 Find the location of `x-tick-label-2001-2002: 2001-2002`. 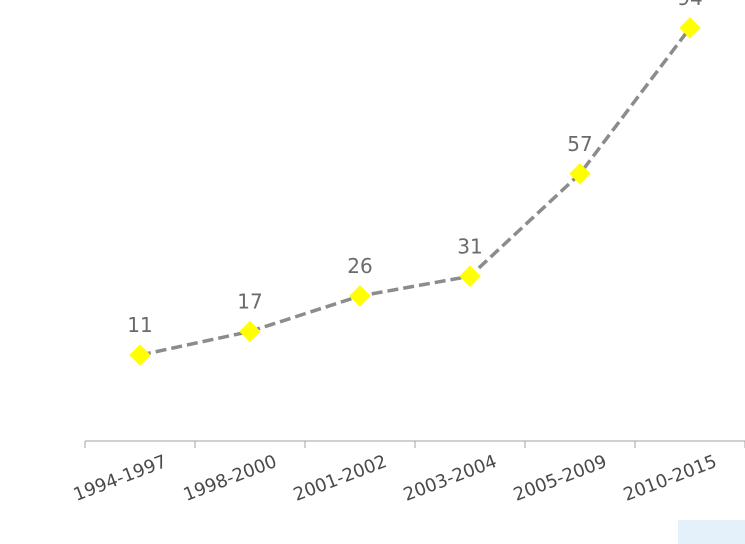

x-tick-label-2001-2002: 2001-2002 is located at coordinates (340, 478).